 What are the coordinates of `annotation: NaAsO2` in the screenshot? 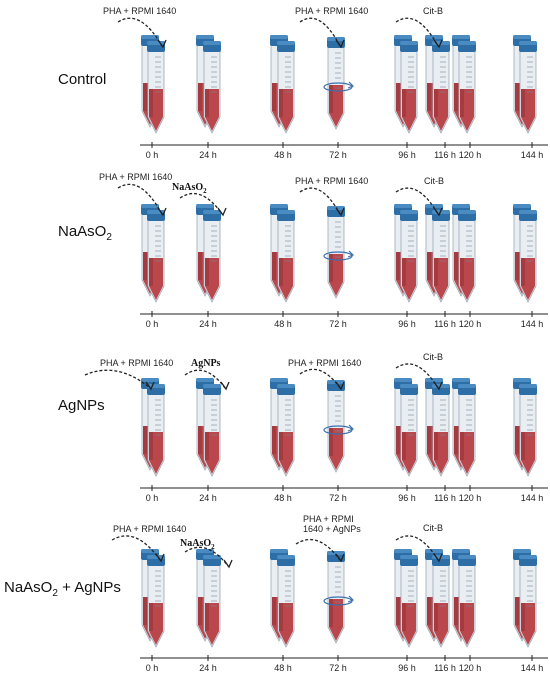 It's located at (199, 199).